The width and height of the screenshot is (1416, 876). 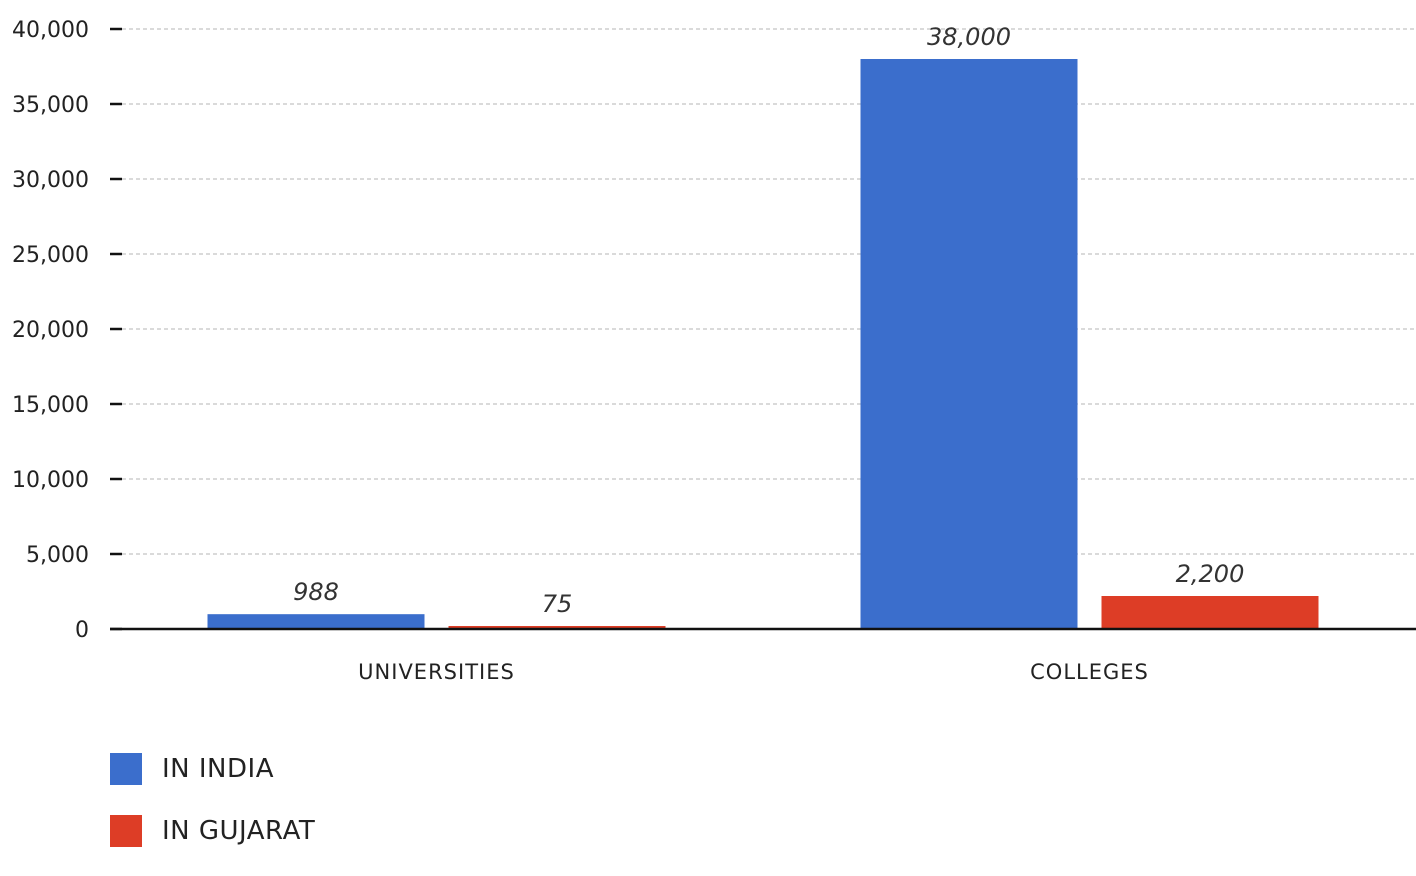 What do you see at coordinates (969, 344) in the screenshot?
I see `bar-in-india-colleges` at bounding box center [969, 344].